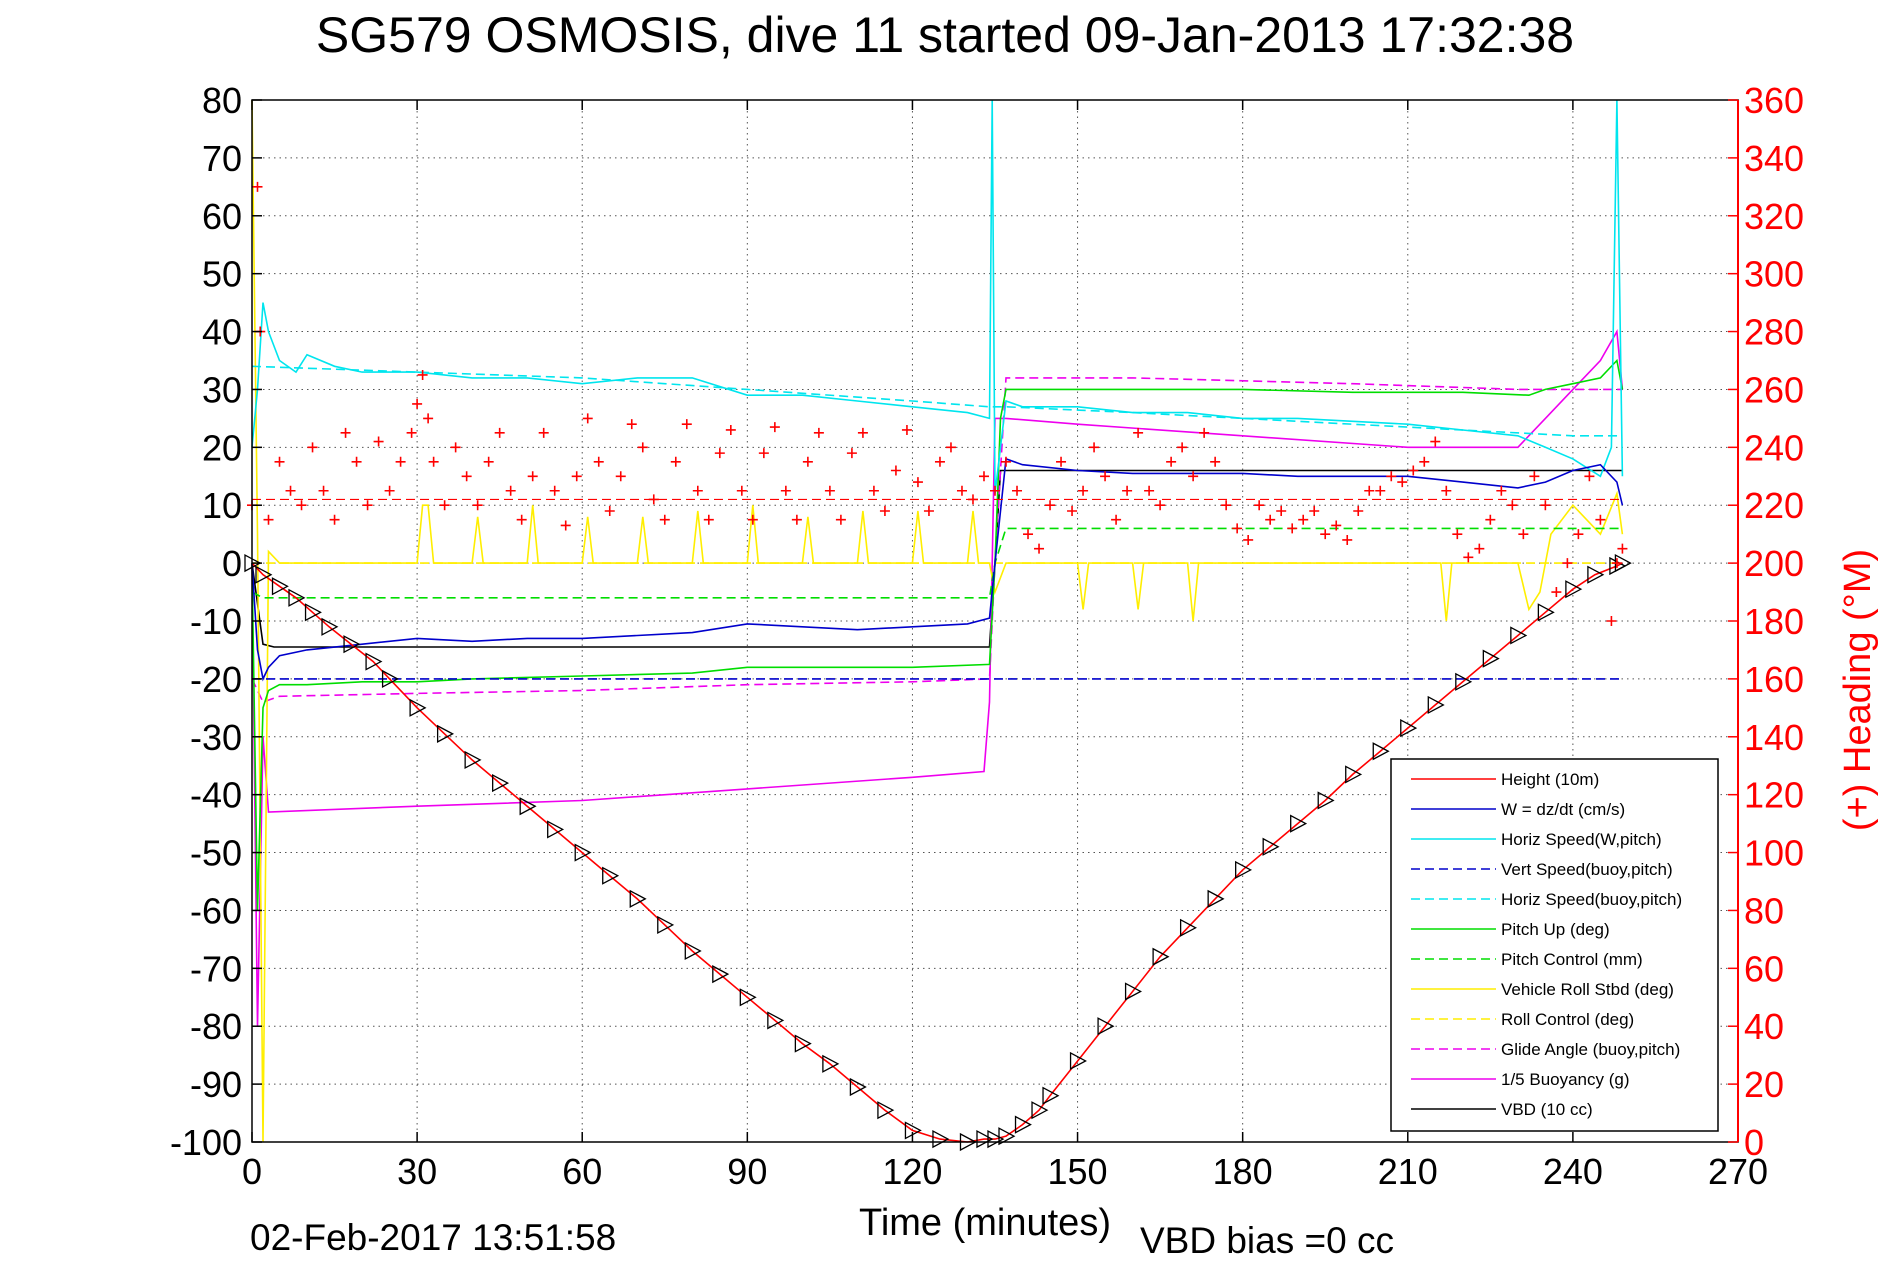 Image resolution: width=1891 pixels, height=1267 pixels. I want to click on x-tick-label: 120, so click(912, 1171).